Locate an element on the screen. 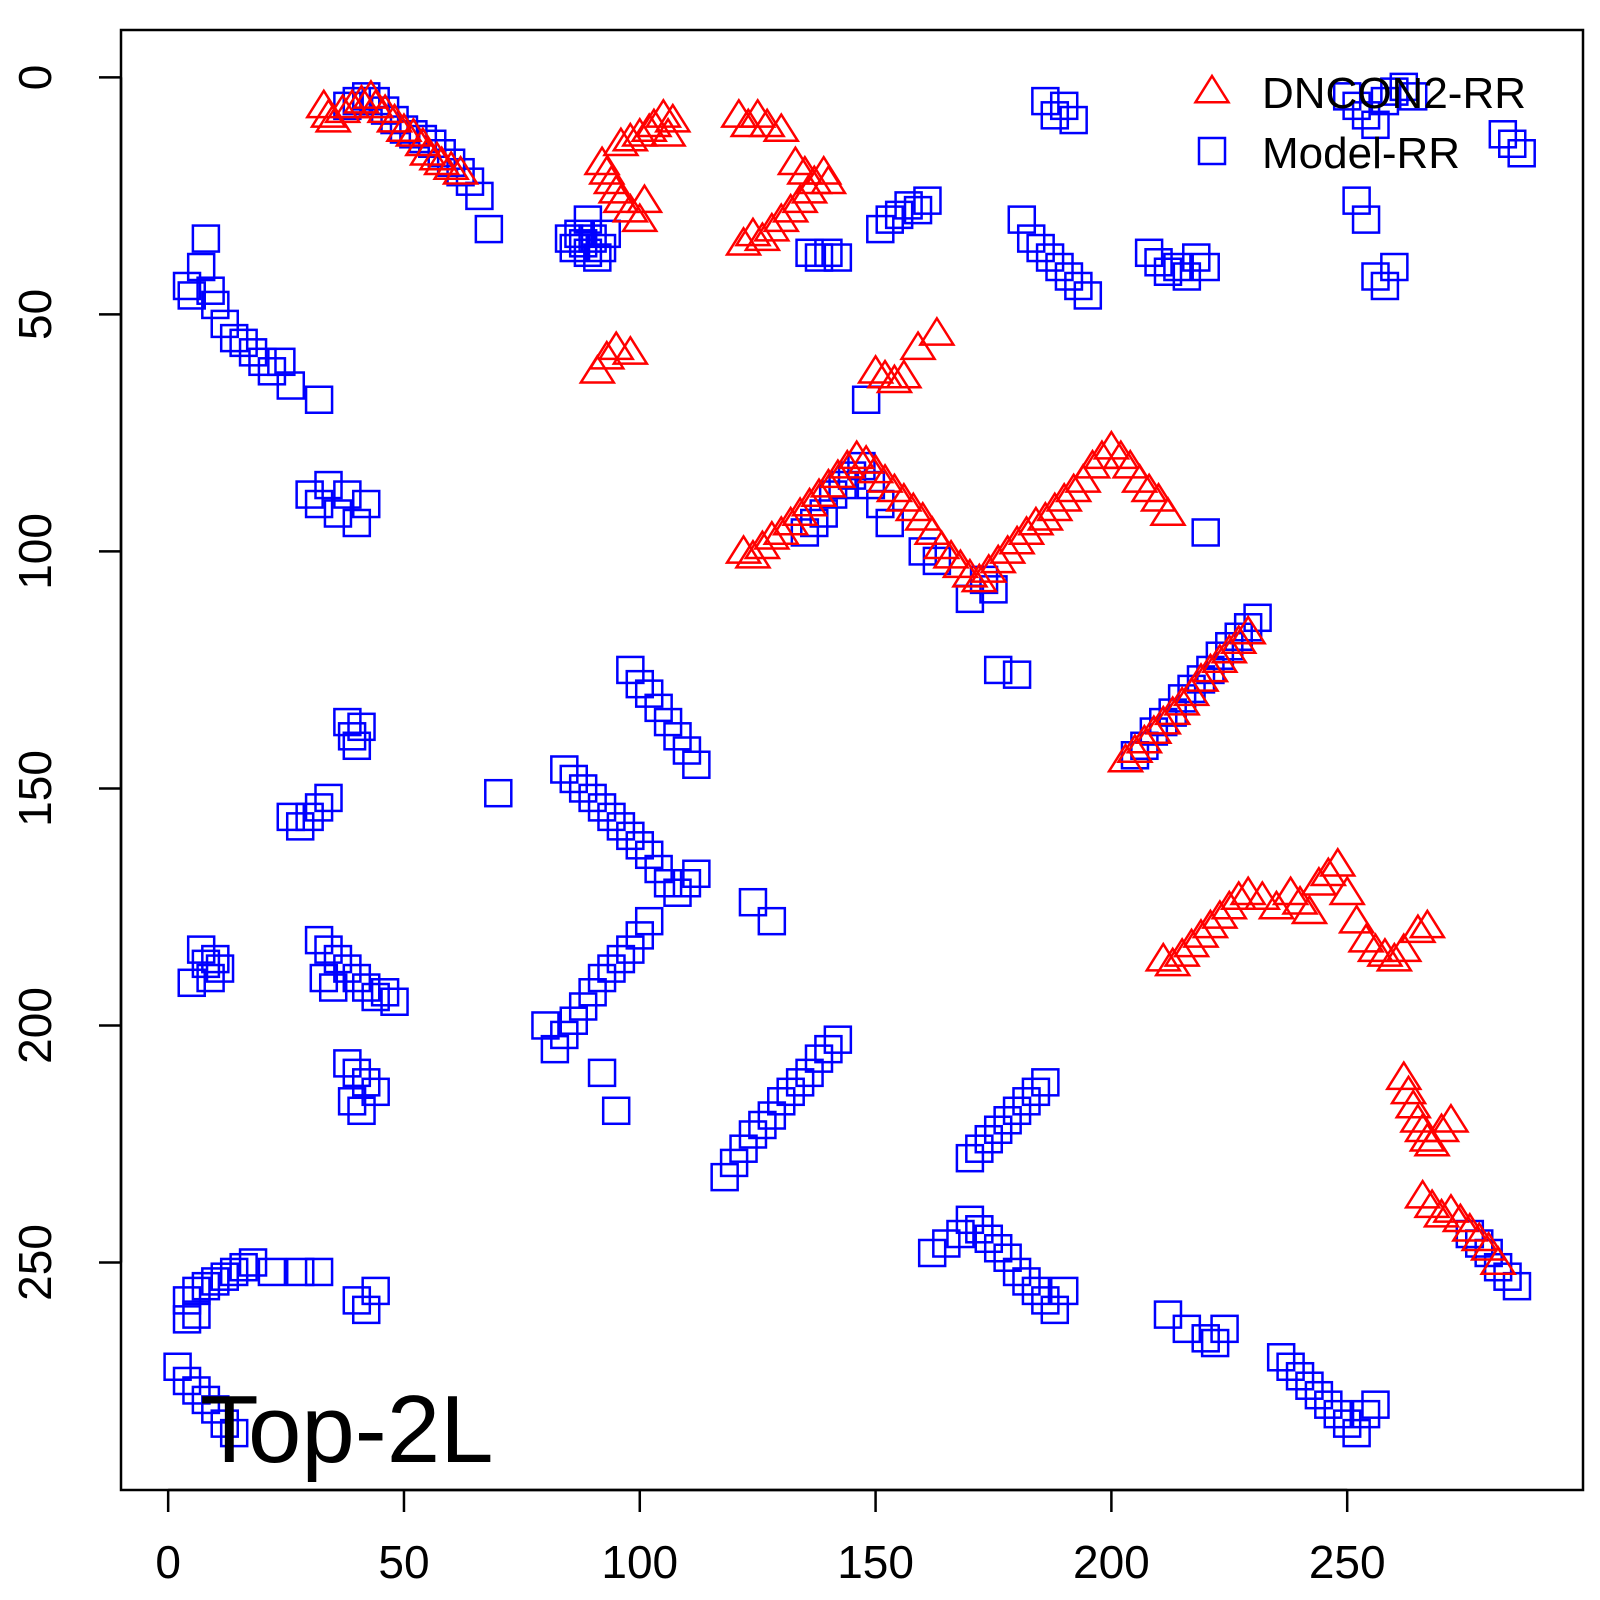  y-tick-label: 250 is located at coordinates (35, 1262).